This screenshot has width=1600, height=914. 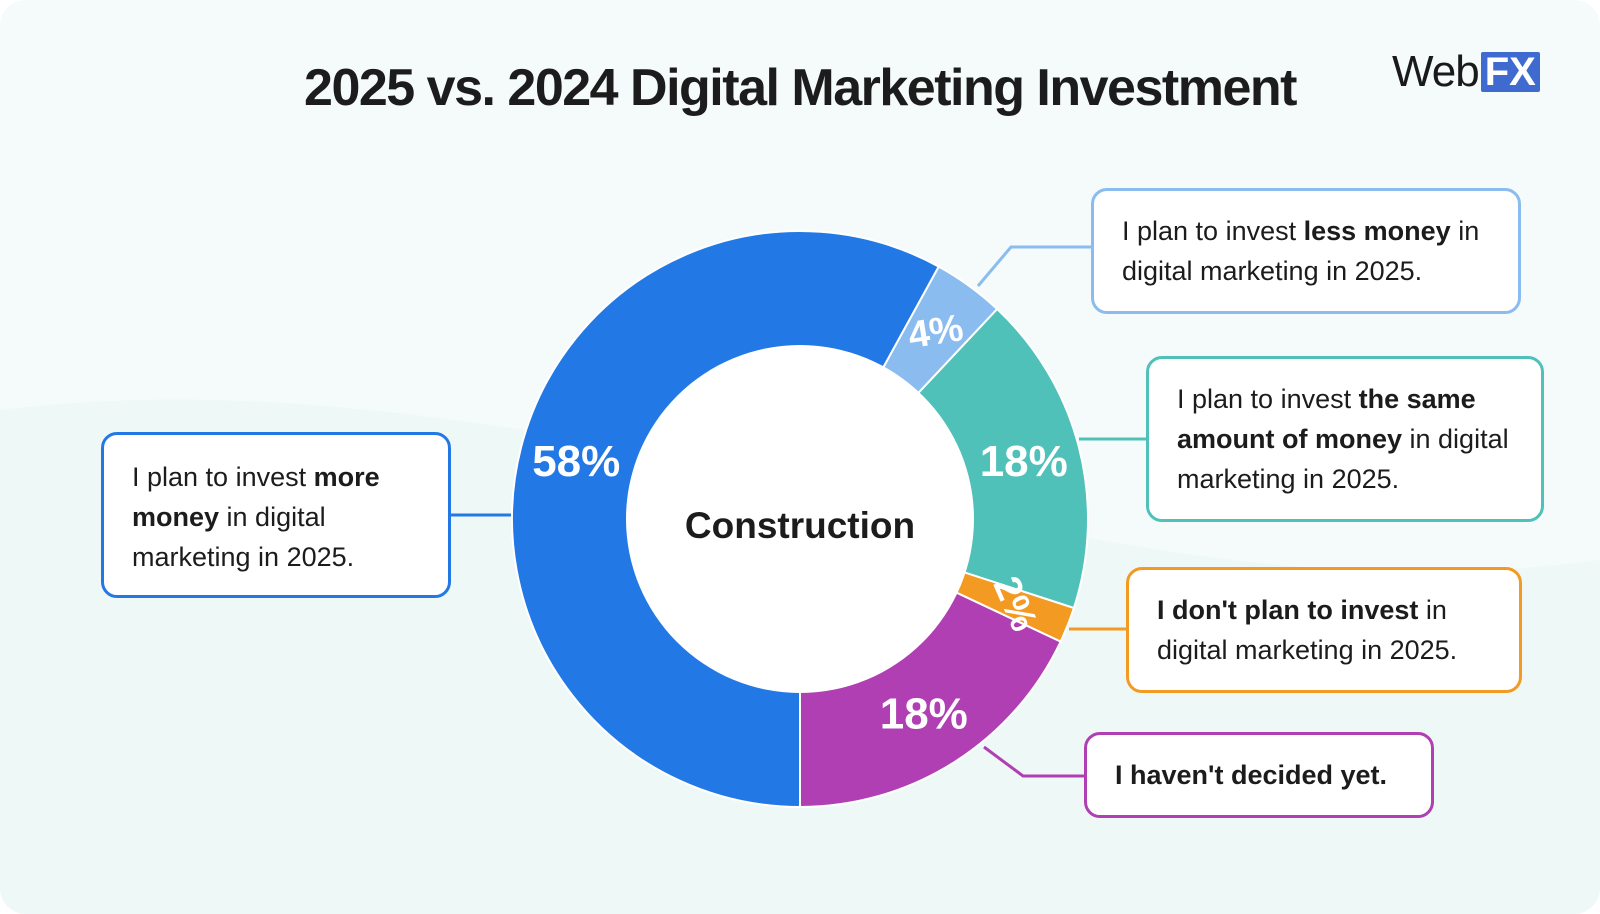 I want to click on donut-hole, so click(x=800, y=519).